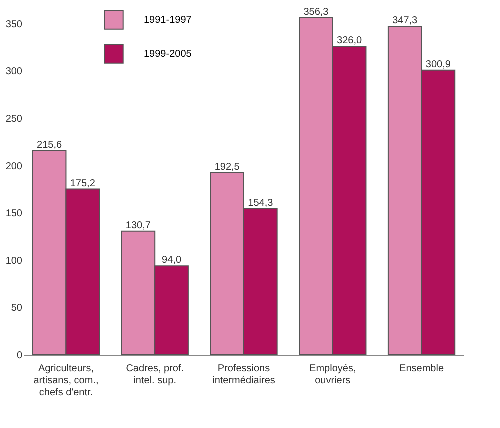 The height and width of the screenshot is (428, 500). Describe the element at coordinates (66, 381) in the screenshot. I see `x-tick-label: Agriculteurs, artisans, com., chefs d'entr.` at that location.